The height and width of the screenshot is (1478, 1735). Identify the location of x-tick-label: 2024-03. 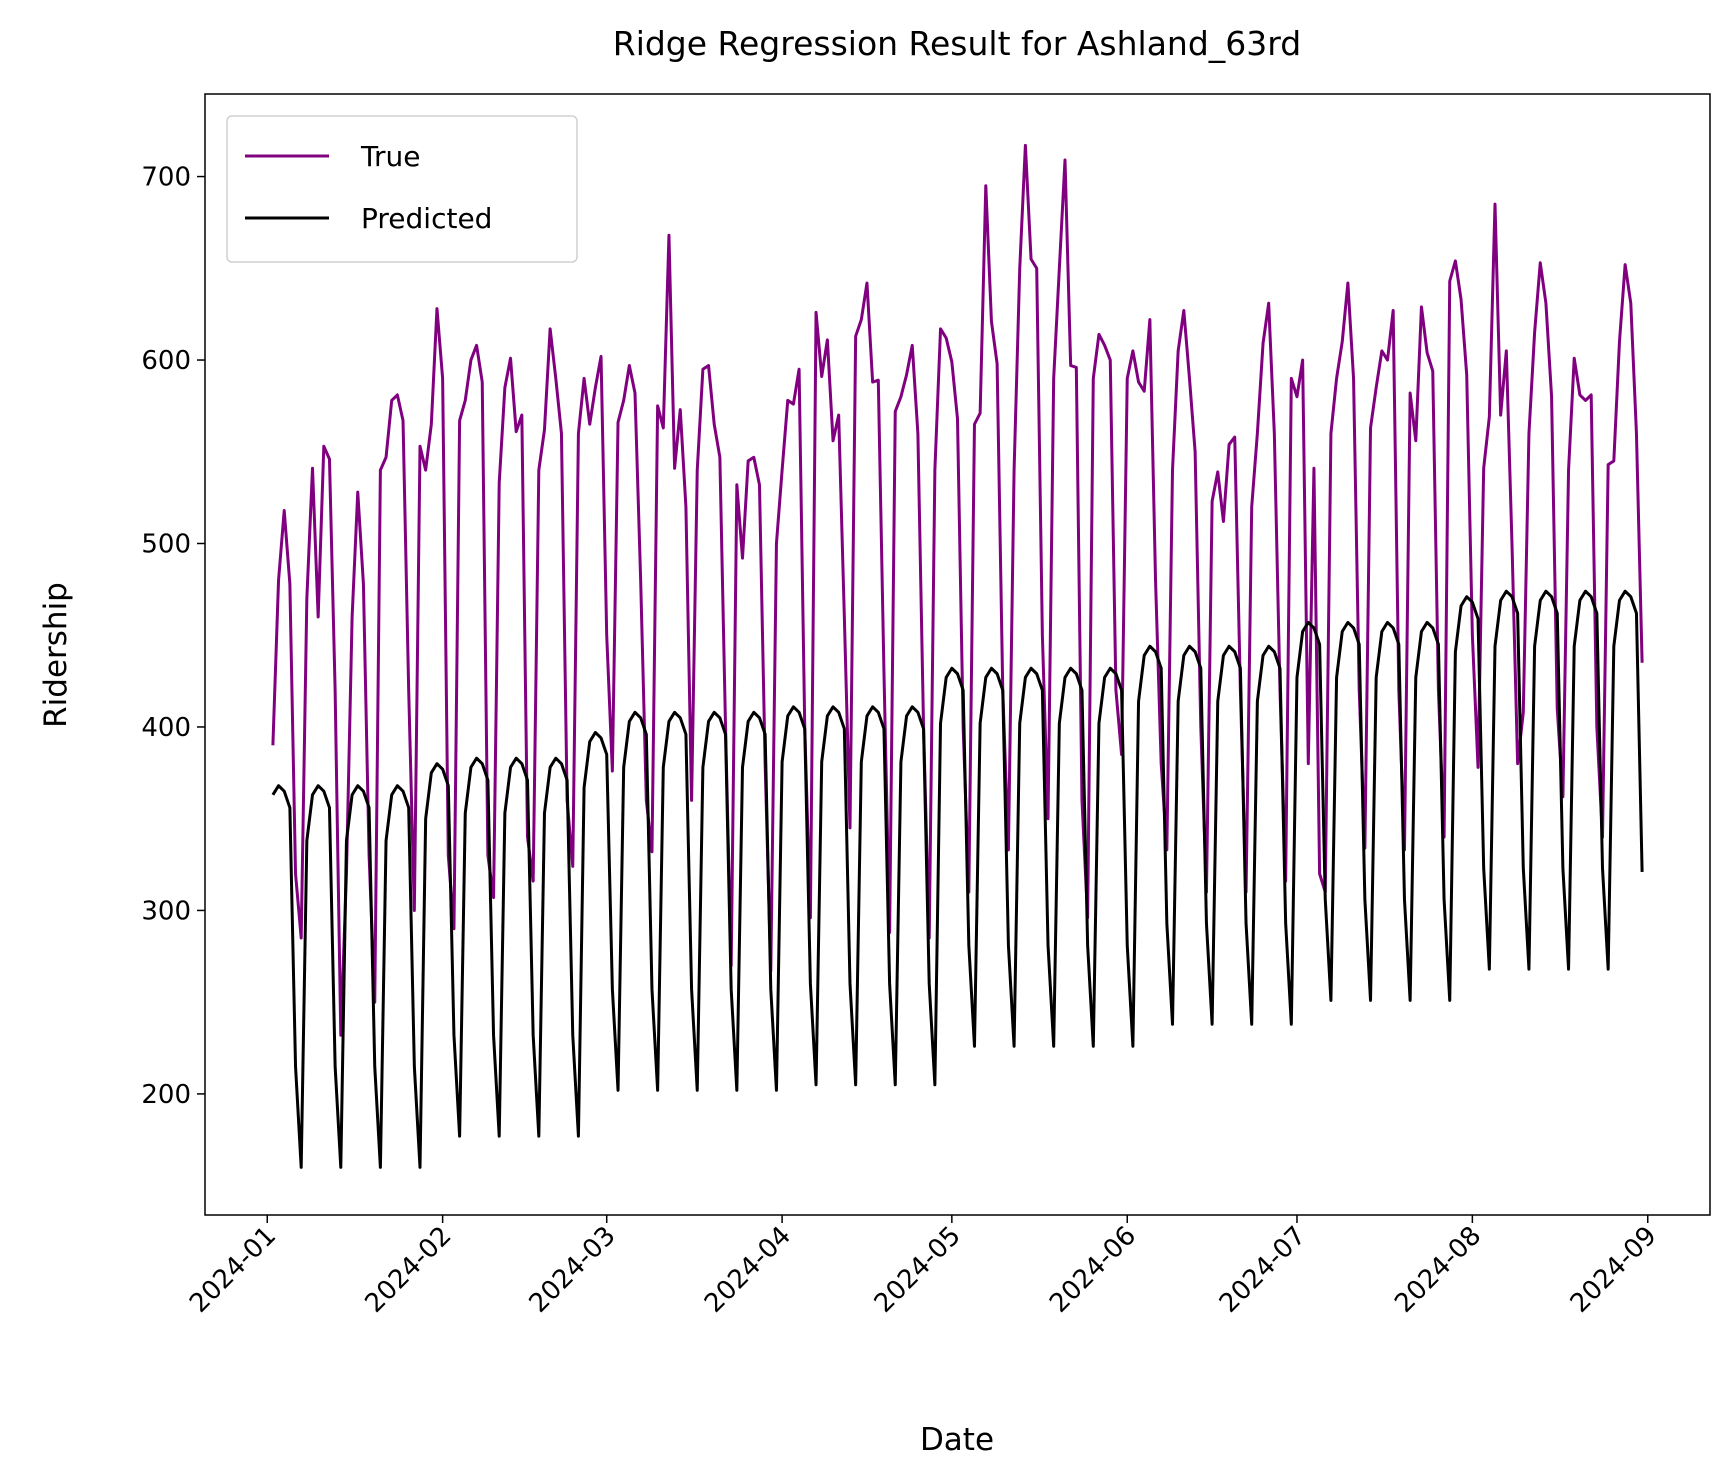
(573, 1270).